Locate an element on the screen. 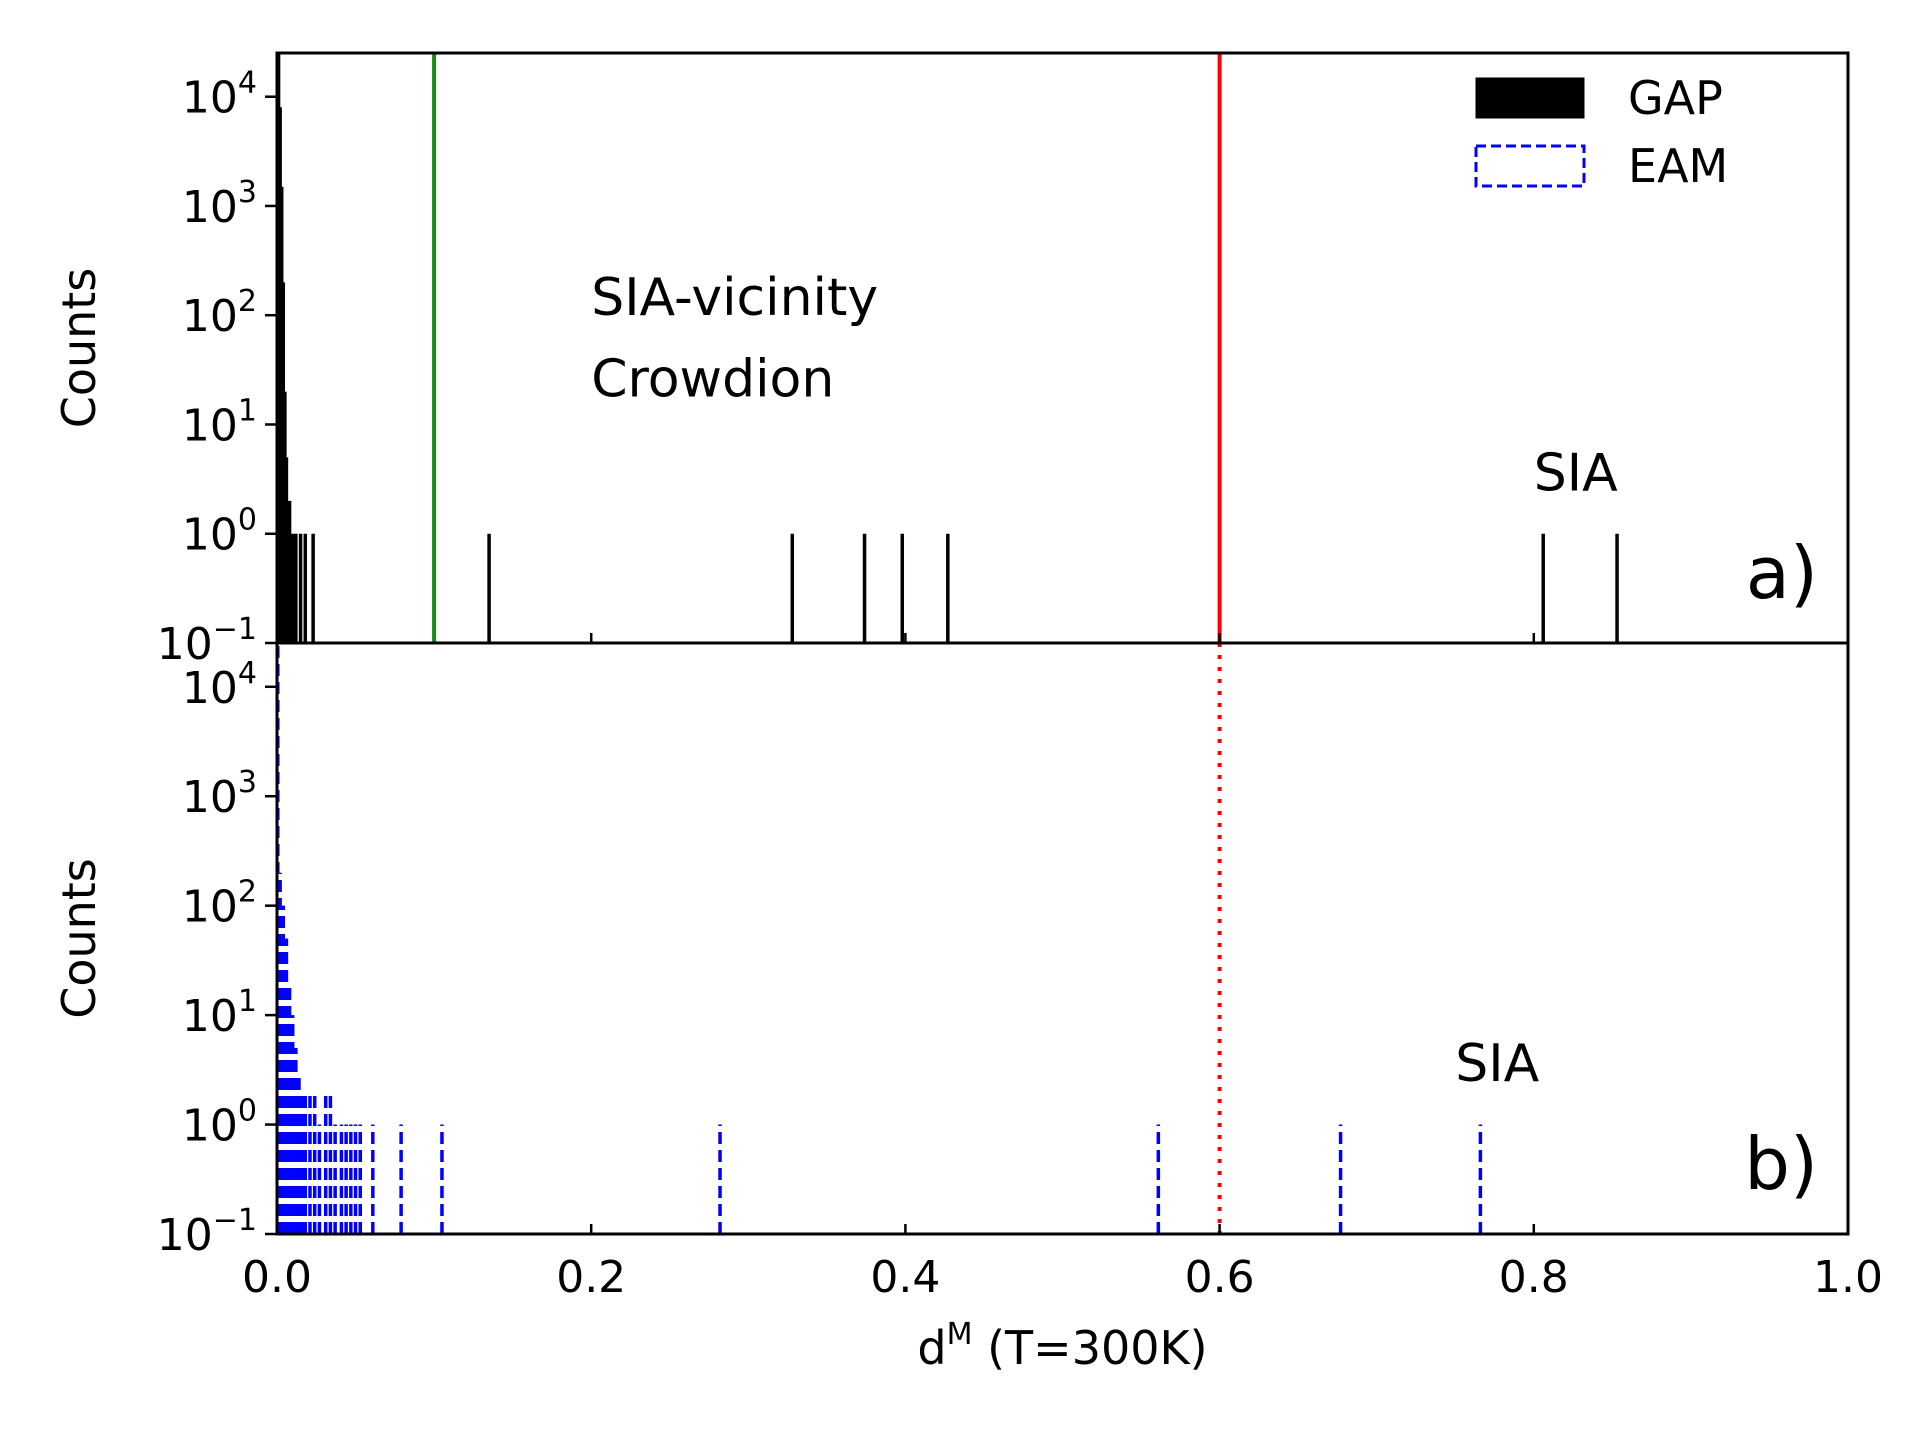 The width and height of the screenshot is (1921, 1438). panel-b-ytick-label: 10⁻¹ is located at coordinates (207, 1232).